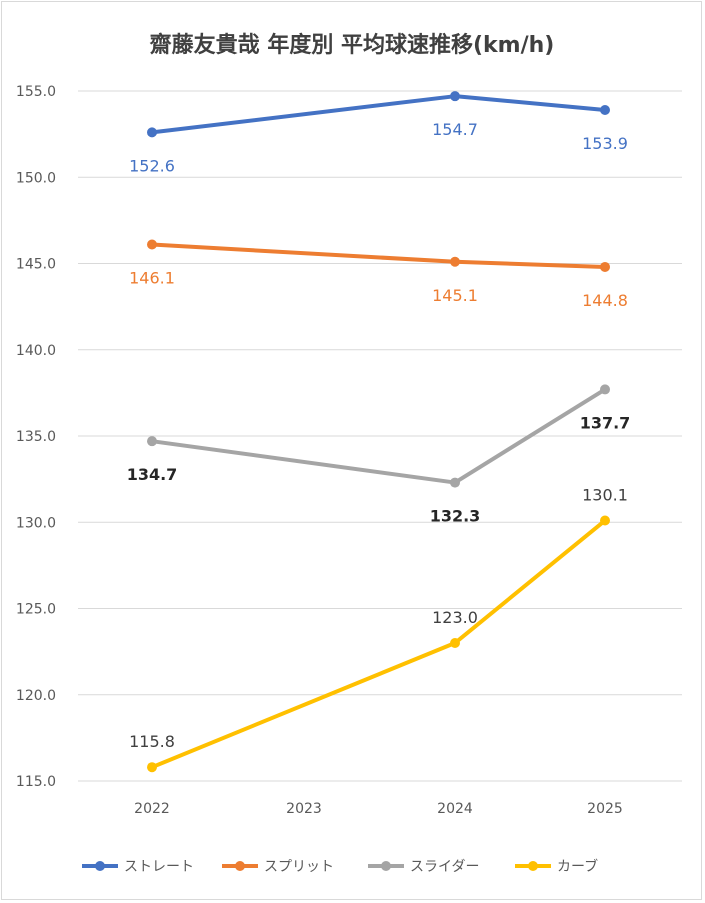  Describe the element at coordinates (577, 866) in the screenshot. I see `legend-label: カーブ` at that location.